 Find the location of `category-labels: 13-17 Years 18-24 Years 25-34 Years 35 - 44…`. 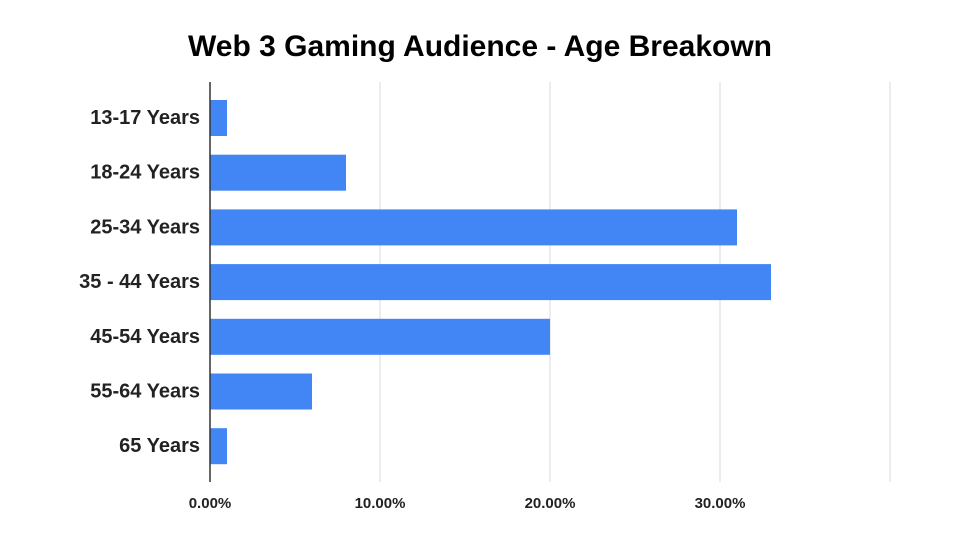

category-labels: 13-17 Years 18-24 Years 25-34 Years 35 - 44… is located at coordinates (139, 282).